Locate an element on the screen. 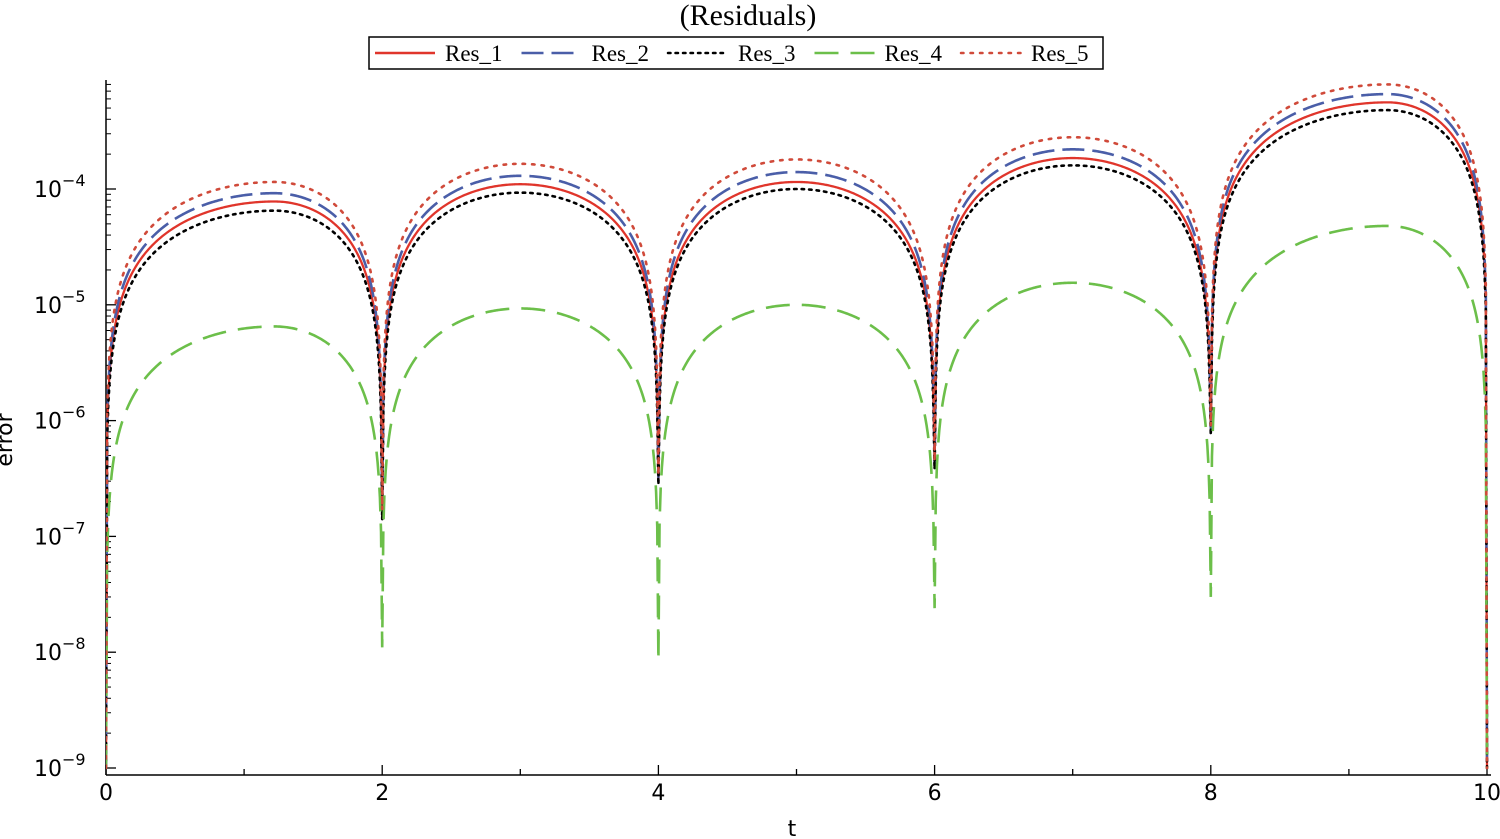 The image size is (1500, 839). chart-title: (Residuals) is located at coordinates (748, 16).